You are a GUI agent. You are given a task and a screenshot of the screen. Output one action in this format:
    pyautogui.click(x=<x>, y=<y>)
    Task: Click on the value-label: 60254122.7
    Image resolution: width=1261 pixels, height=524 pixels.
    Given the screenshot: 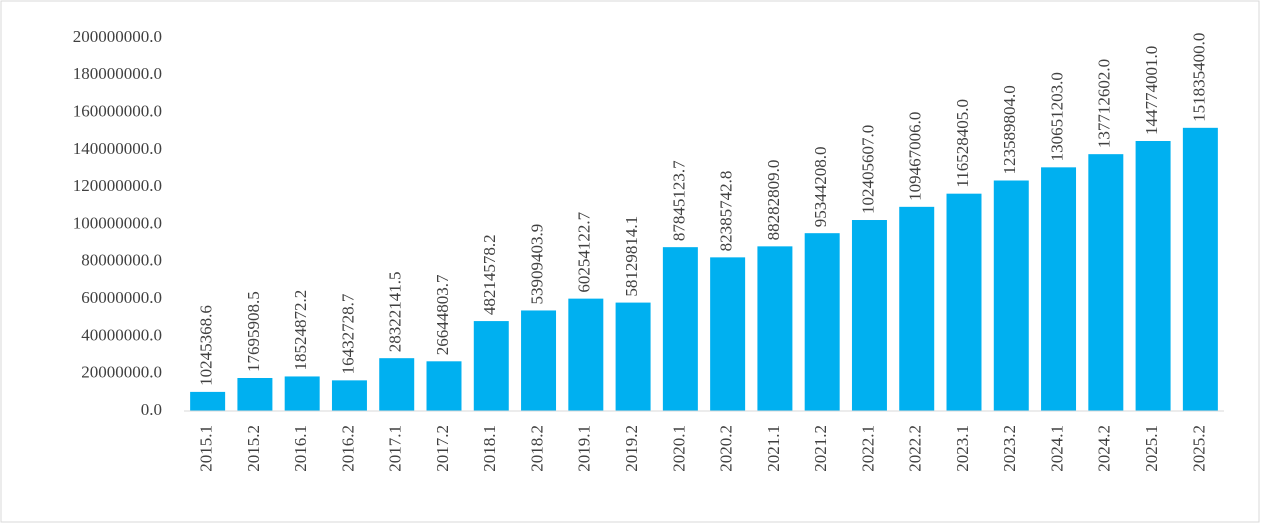 What is the action you would take?
    pyautogui.click(x=584, y=251)
    